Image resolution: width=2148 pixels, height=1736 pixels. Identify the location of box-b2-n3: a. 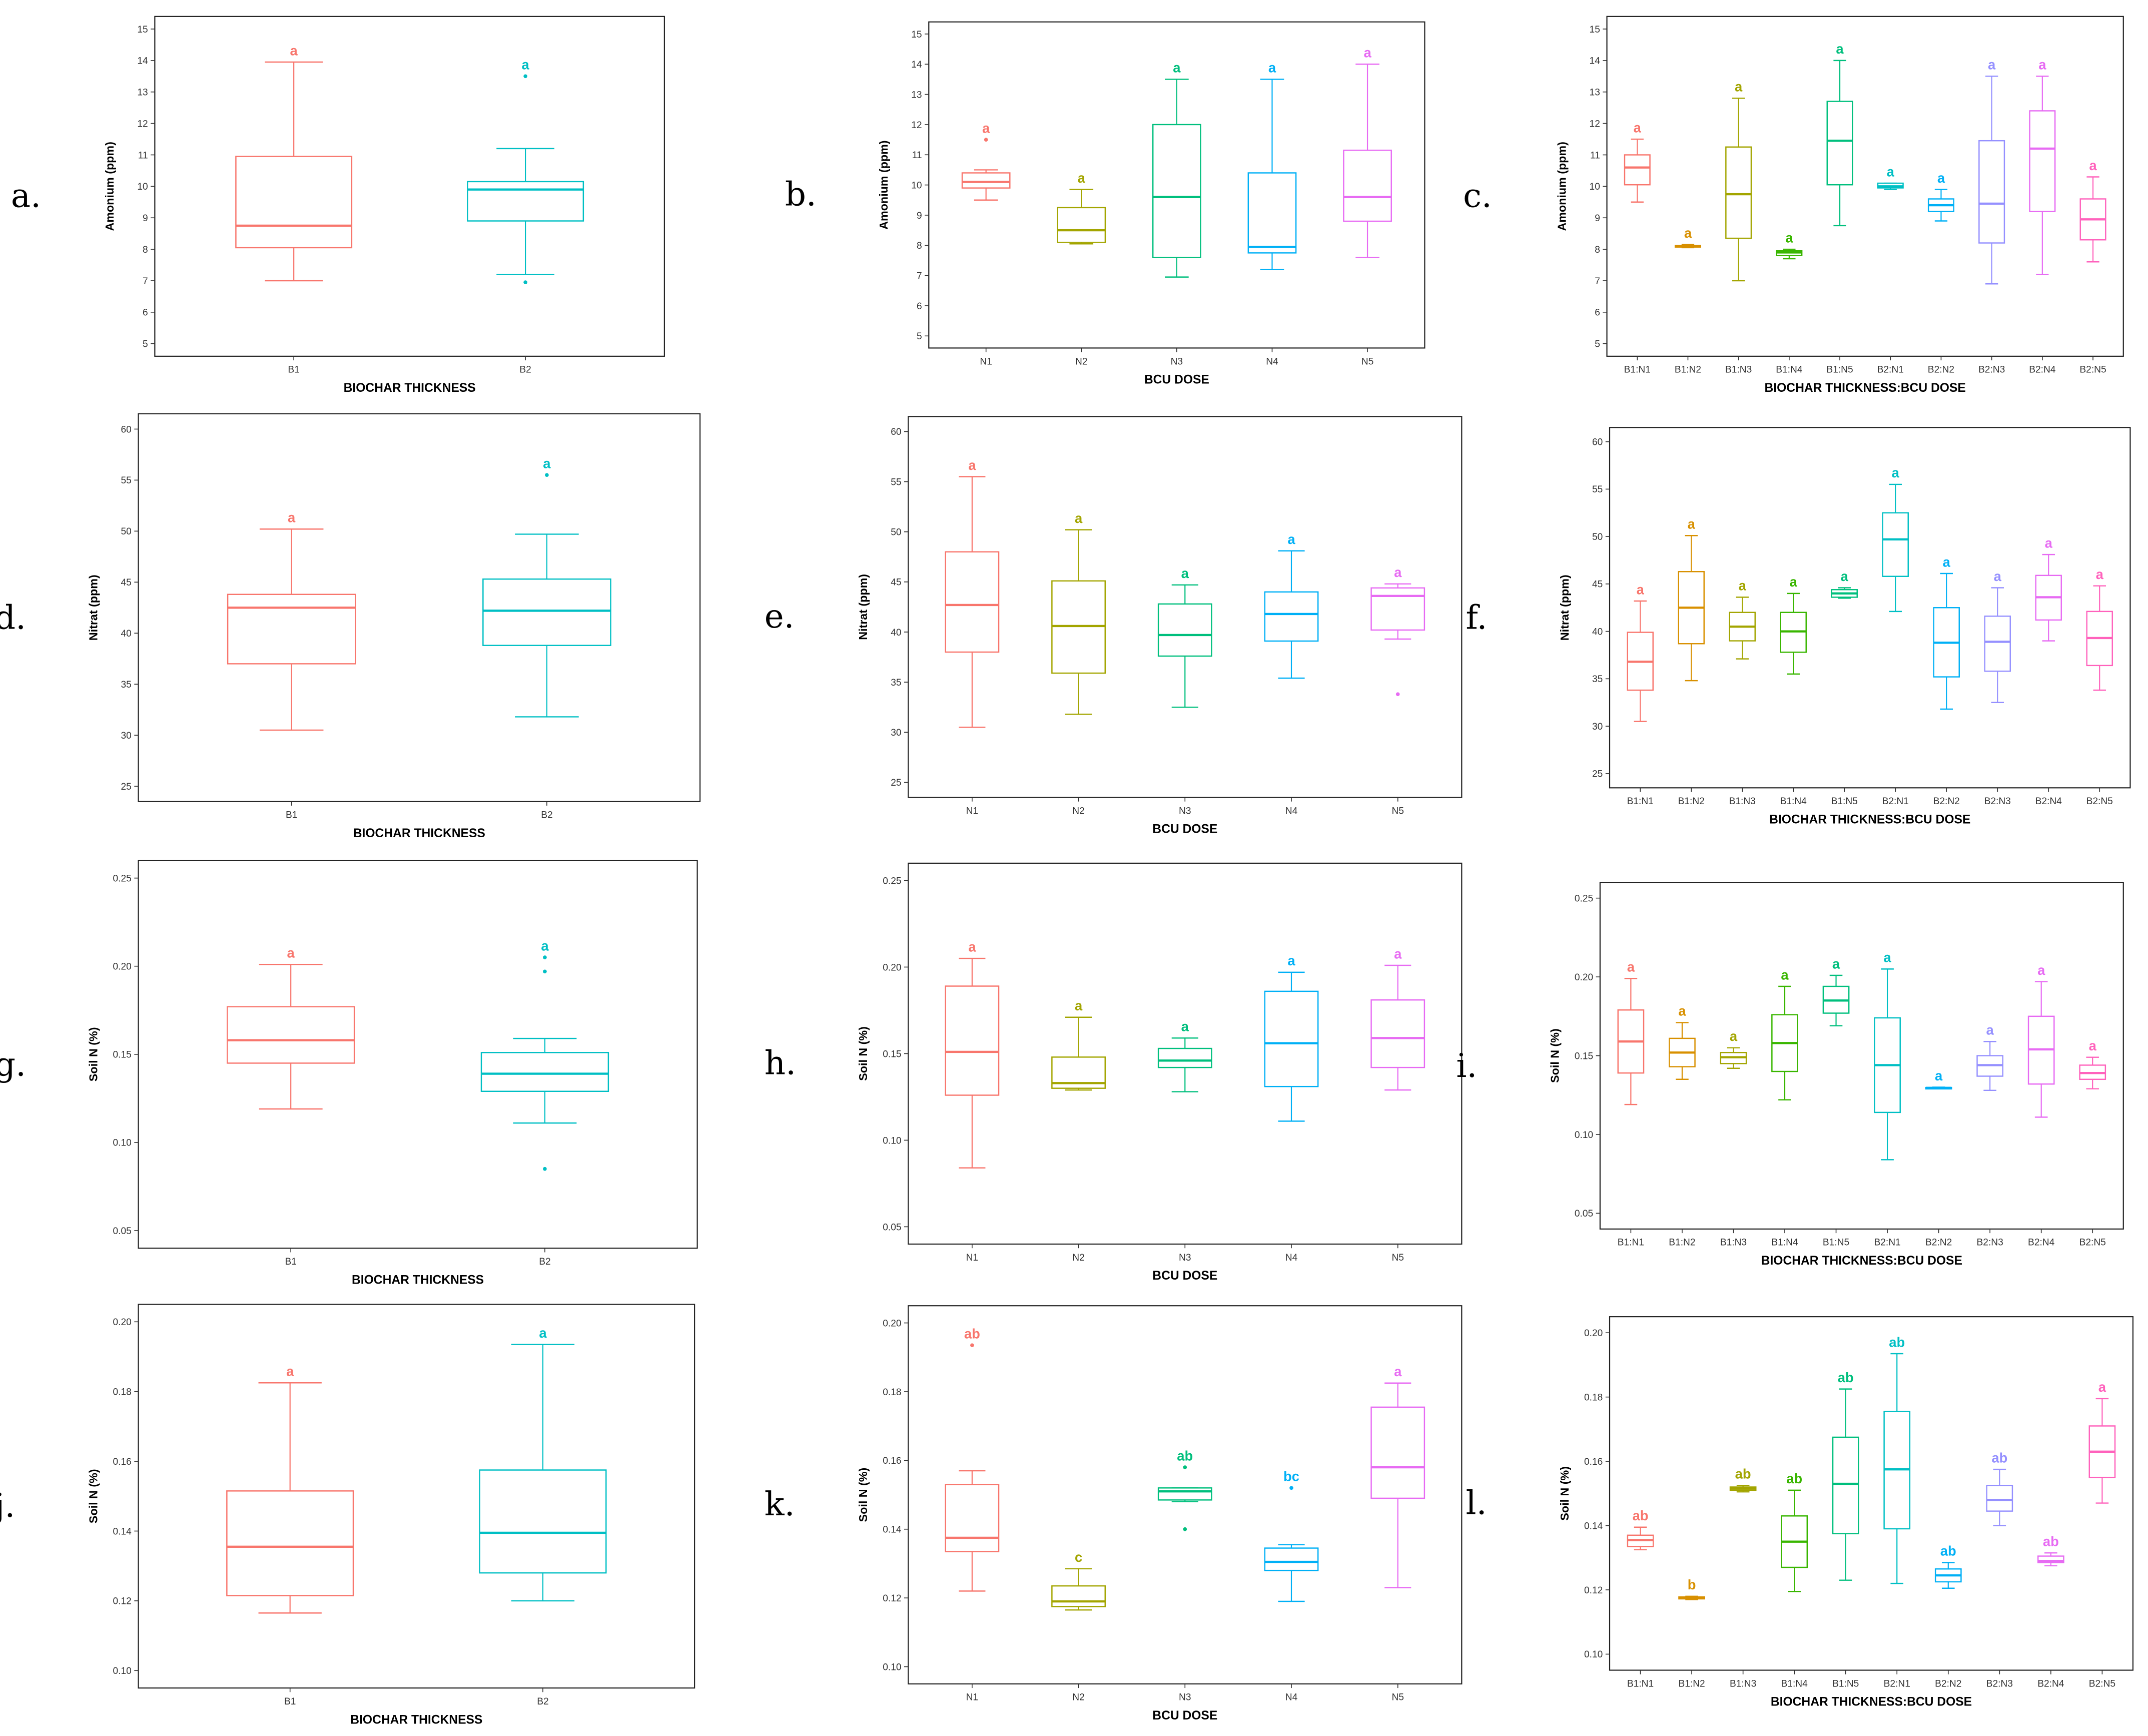
(1997, 635).